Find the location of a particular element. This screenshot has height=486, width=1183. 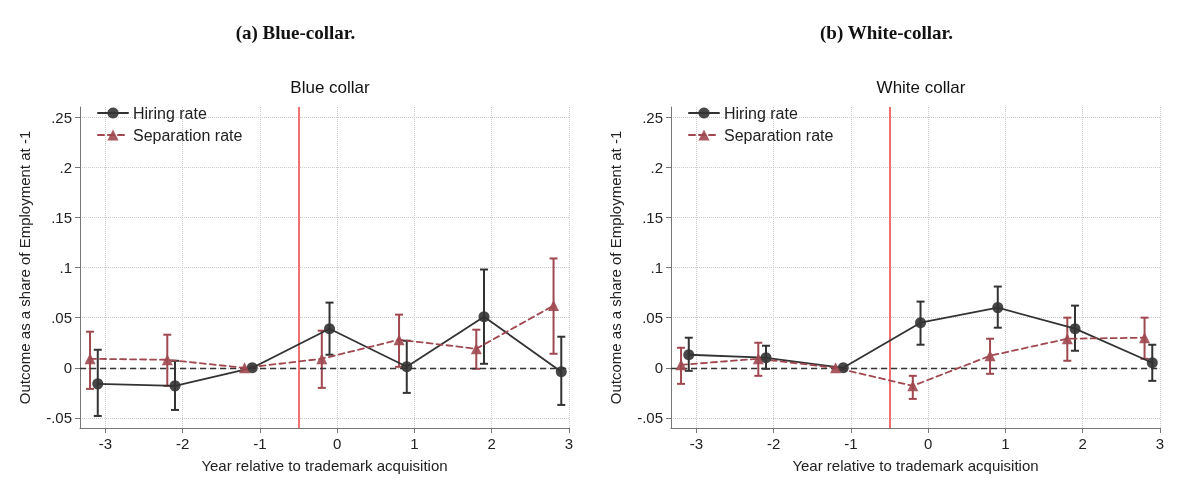

chart-subtitle: Blue collar is located at coordinates (330, 87).